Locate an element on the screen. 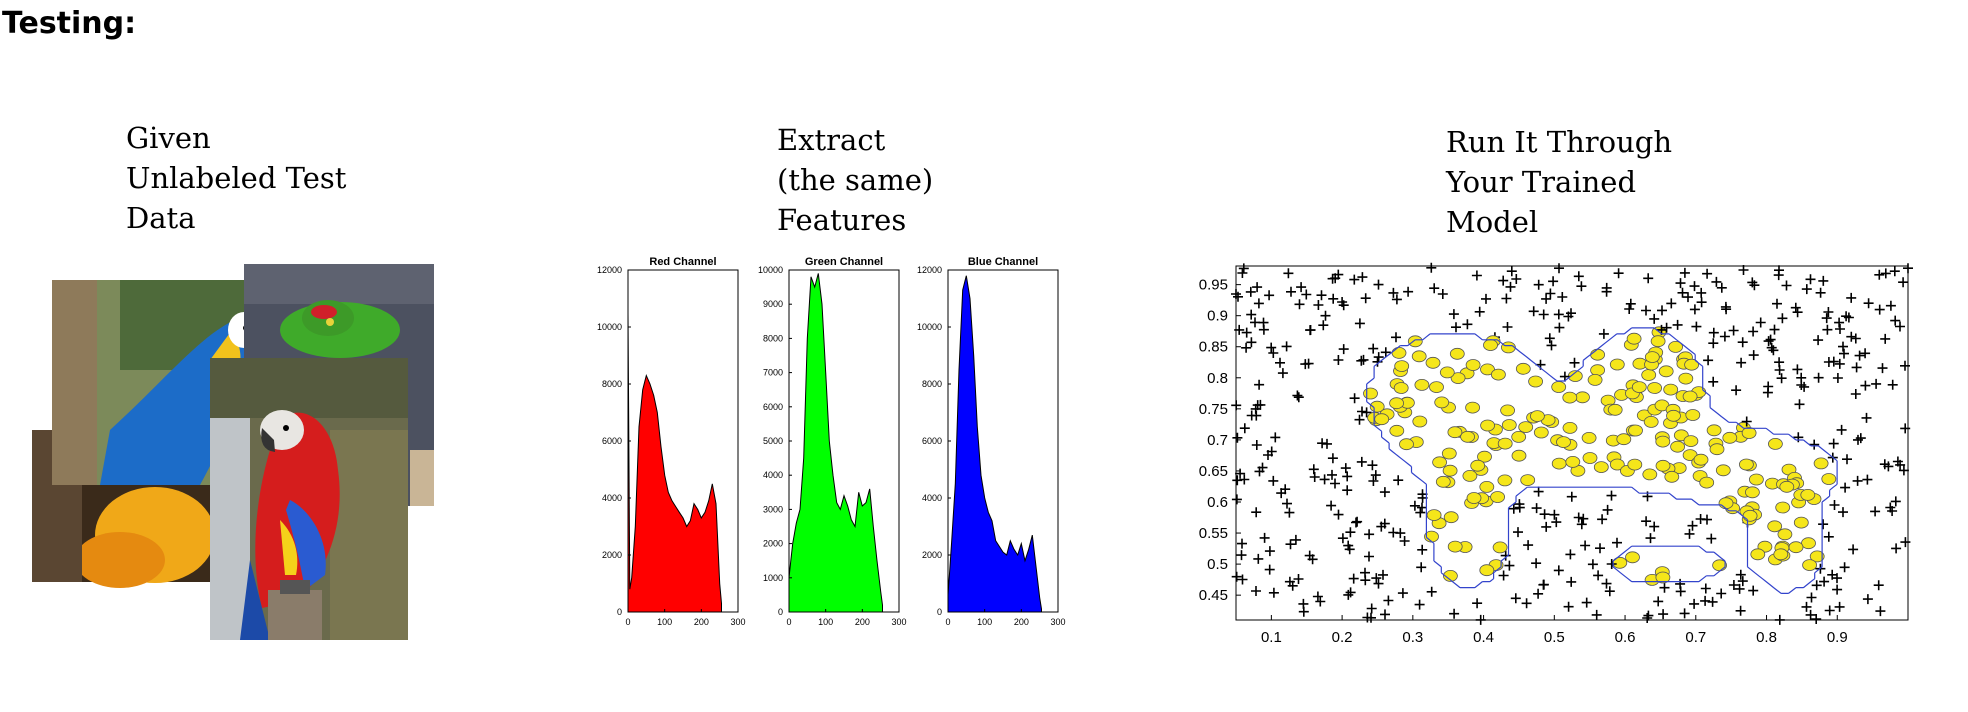  step-line: Model is located at coordinates (1492, 222).